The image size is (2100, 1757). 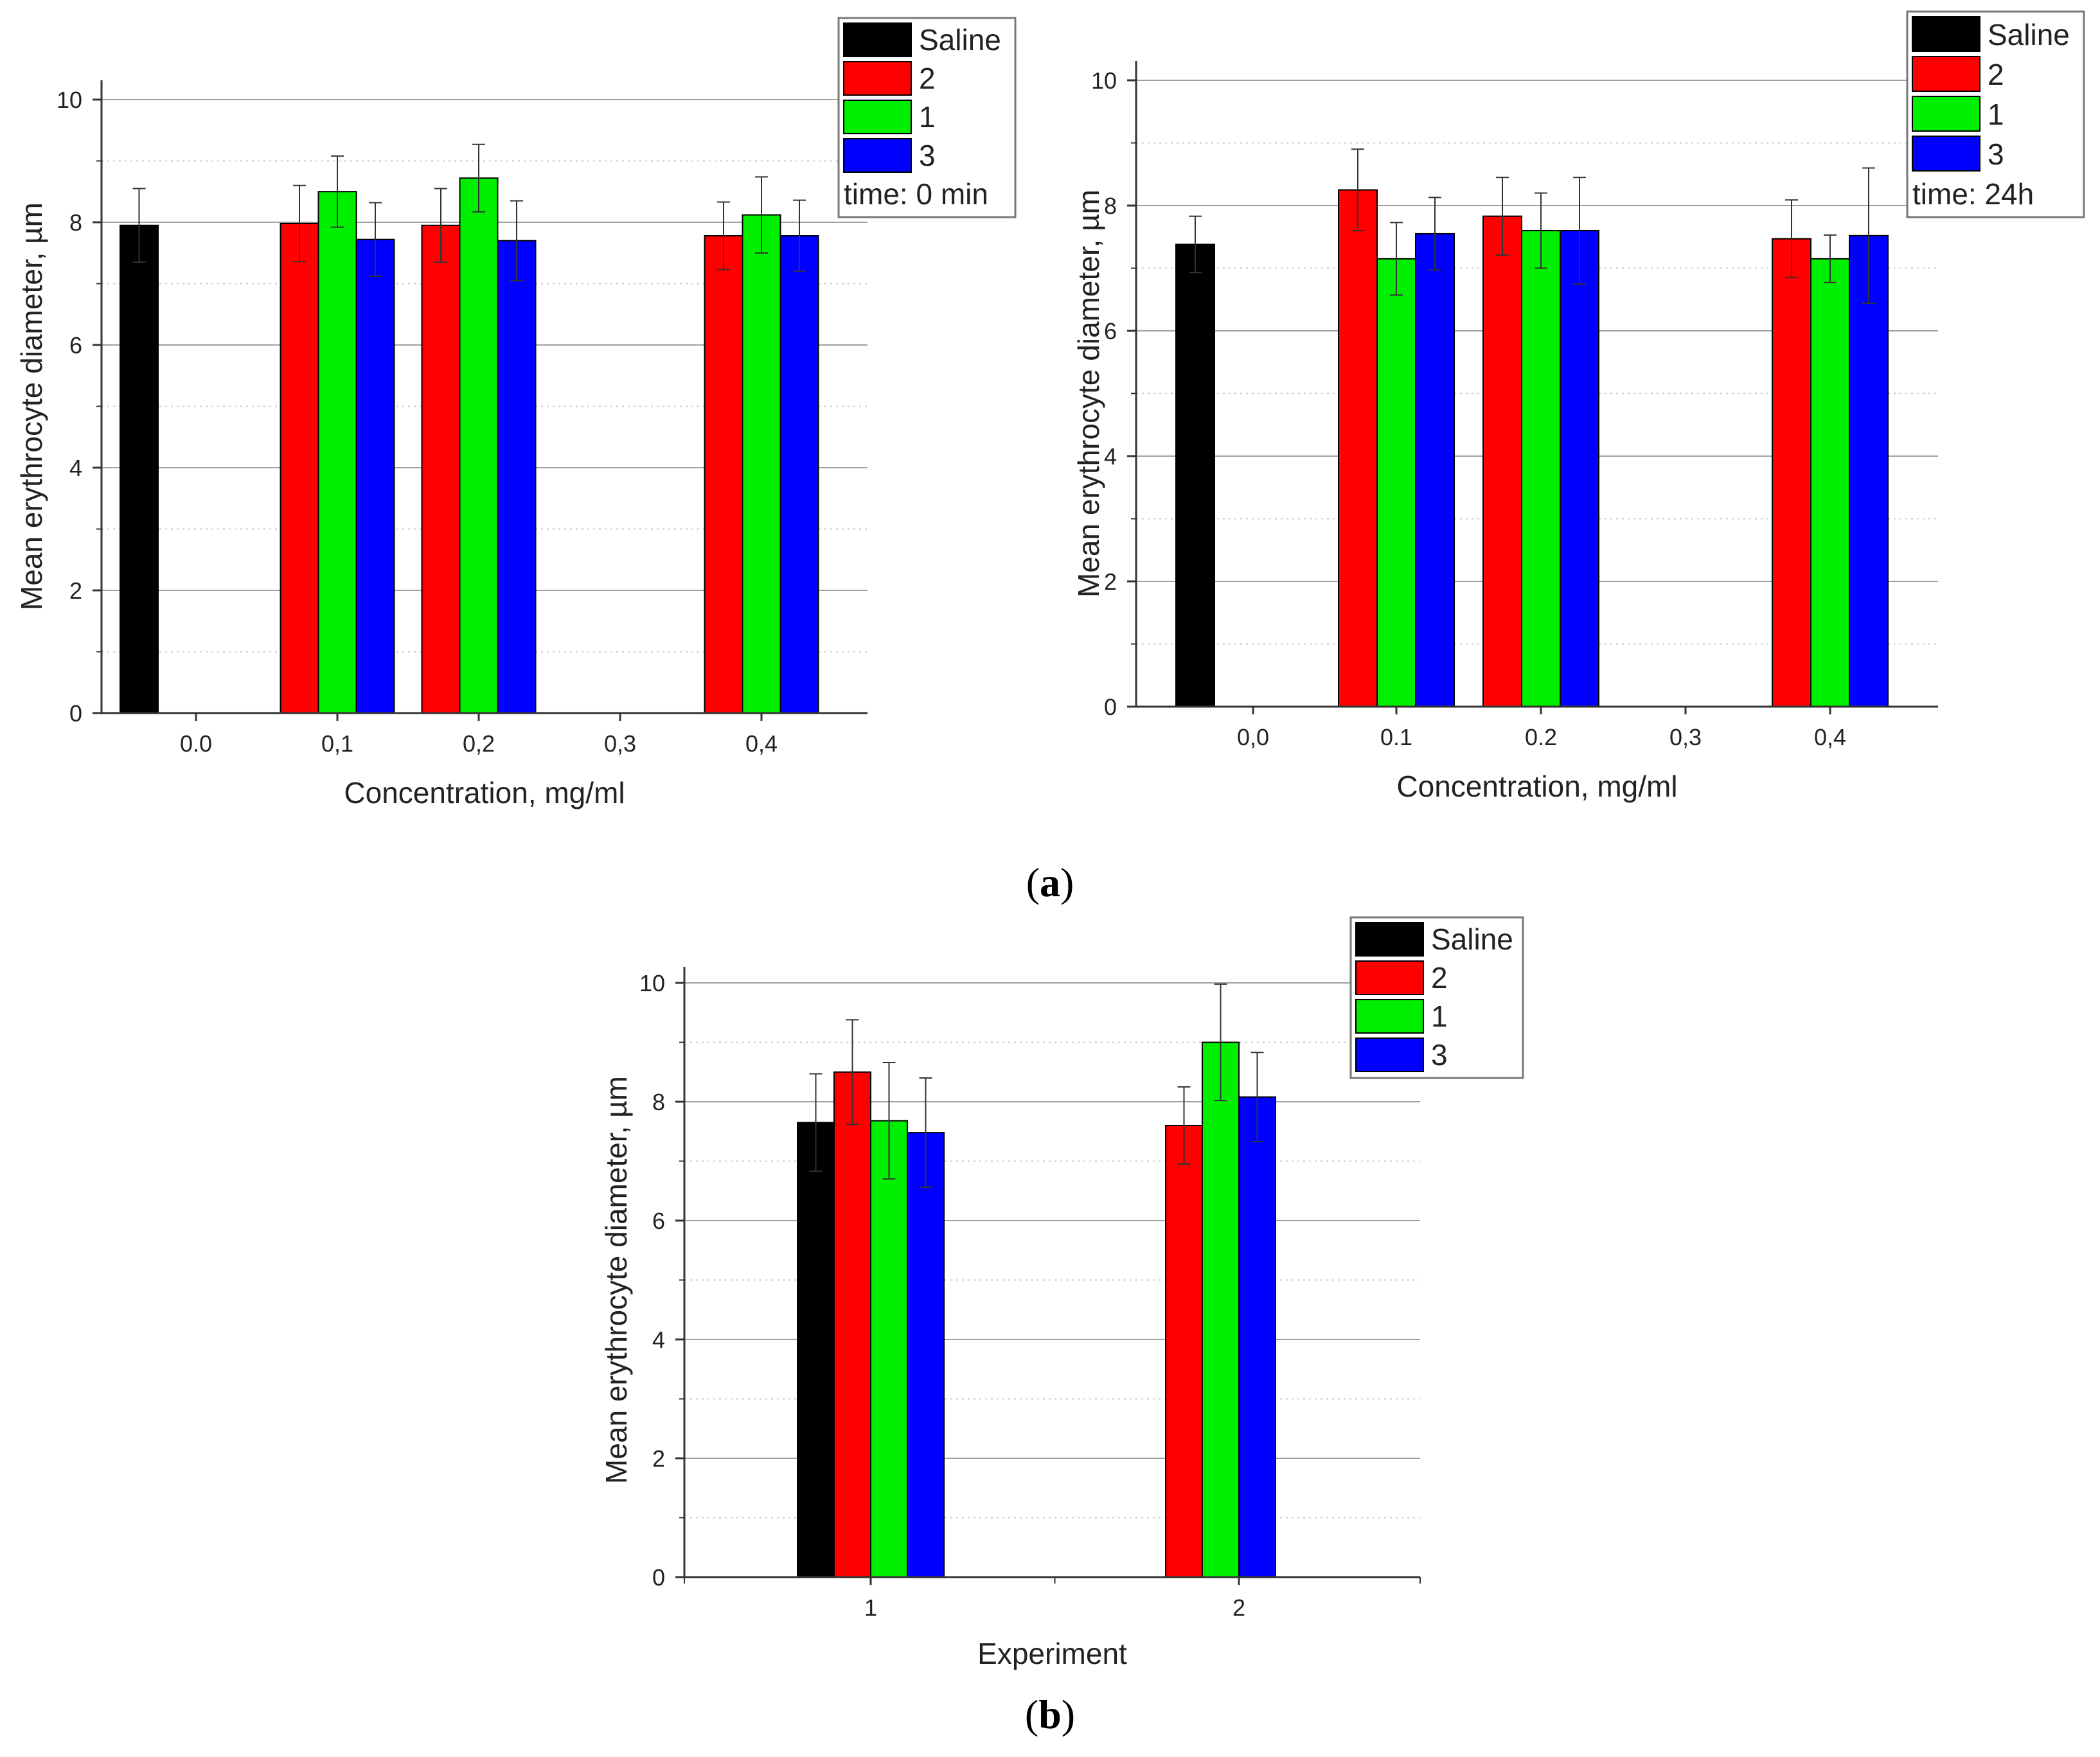 I want to click on legend: Saline 2 1 3 time: 0 min, so click(x=927, y=118).